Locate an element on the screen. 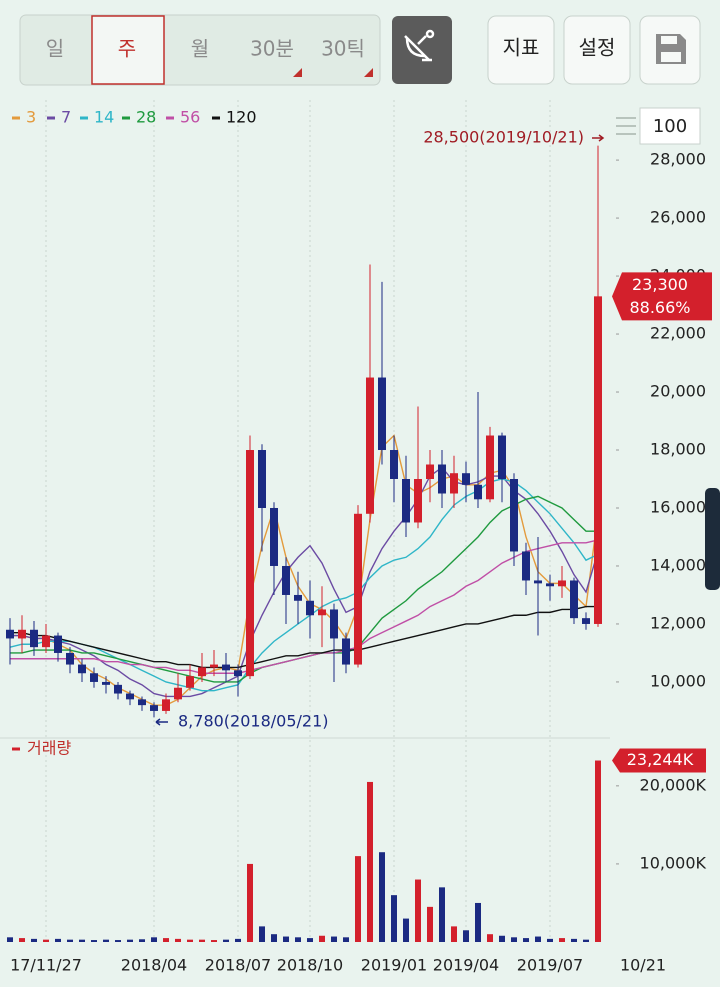 The width and height of the screenshot is (720, 987). x-tick-label: 2019/07 is located at coordinates (550, 965).